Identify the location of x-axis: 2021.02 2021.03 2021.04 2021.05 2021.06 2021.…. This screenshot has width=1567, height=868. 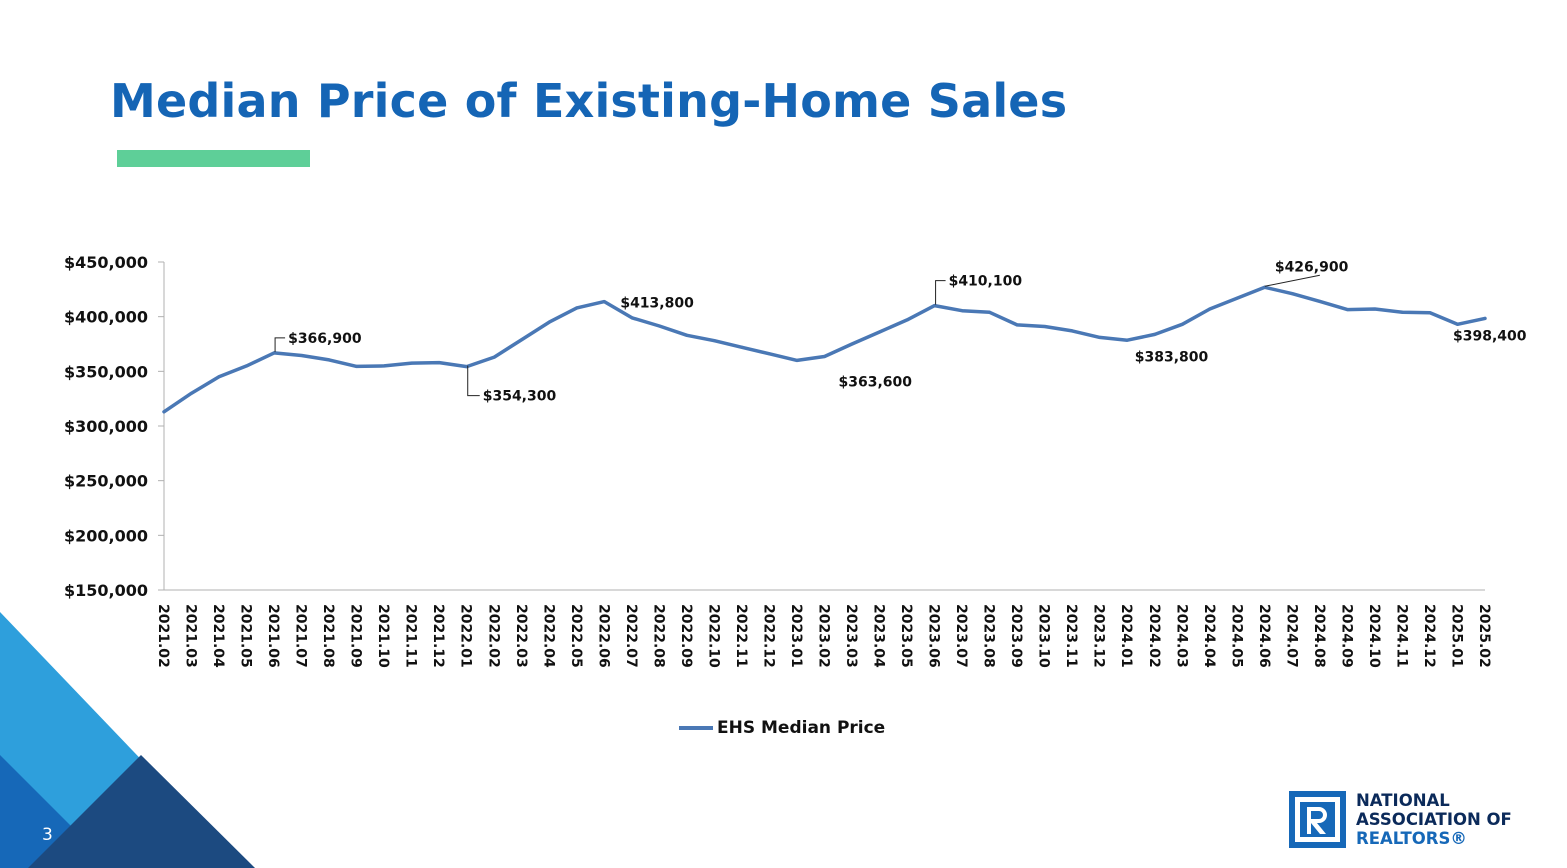
(823, 628).